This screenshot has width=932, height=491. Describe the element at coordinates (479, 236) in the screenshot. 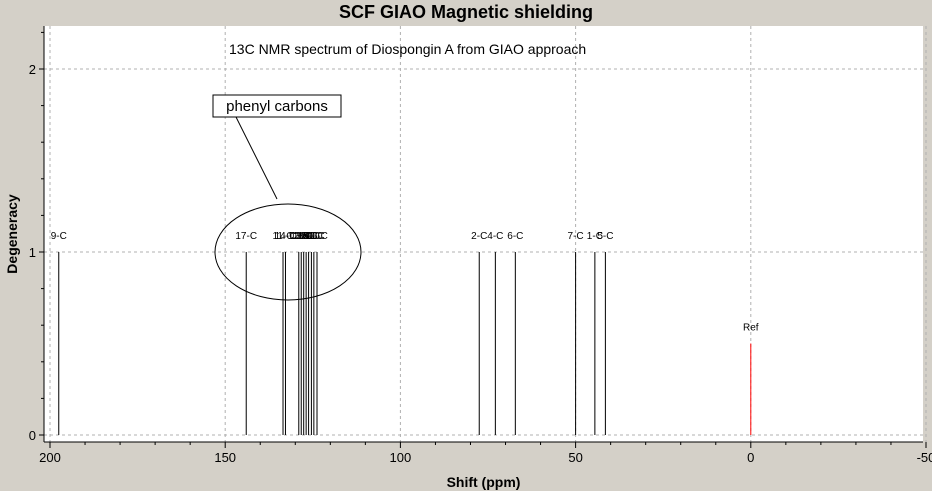

I see `peak-label: 2-C` at that location.